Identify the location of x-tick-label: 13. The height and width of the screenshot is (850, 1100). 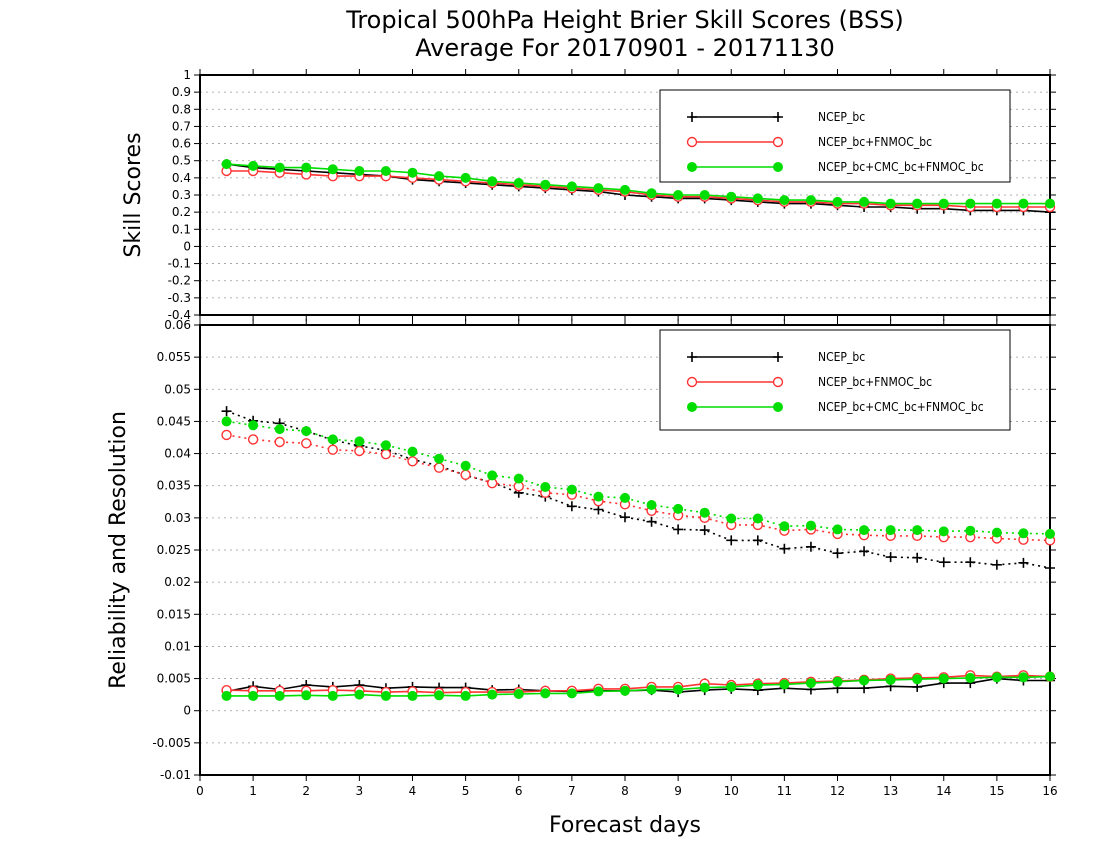
(890, 791).